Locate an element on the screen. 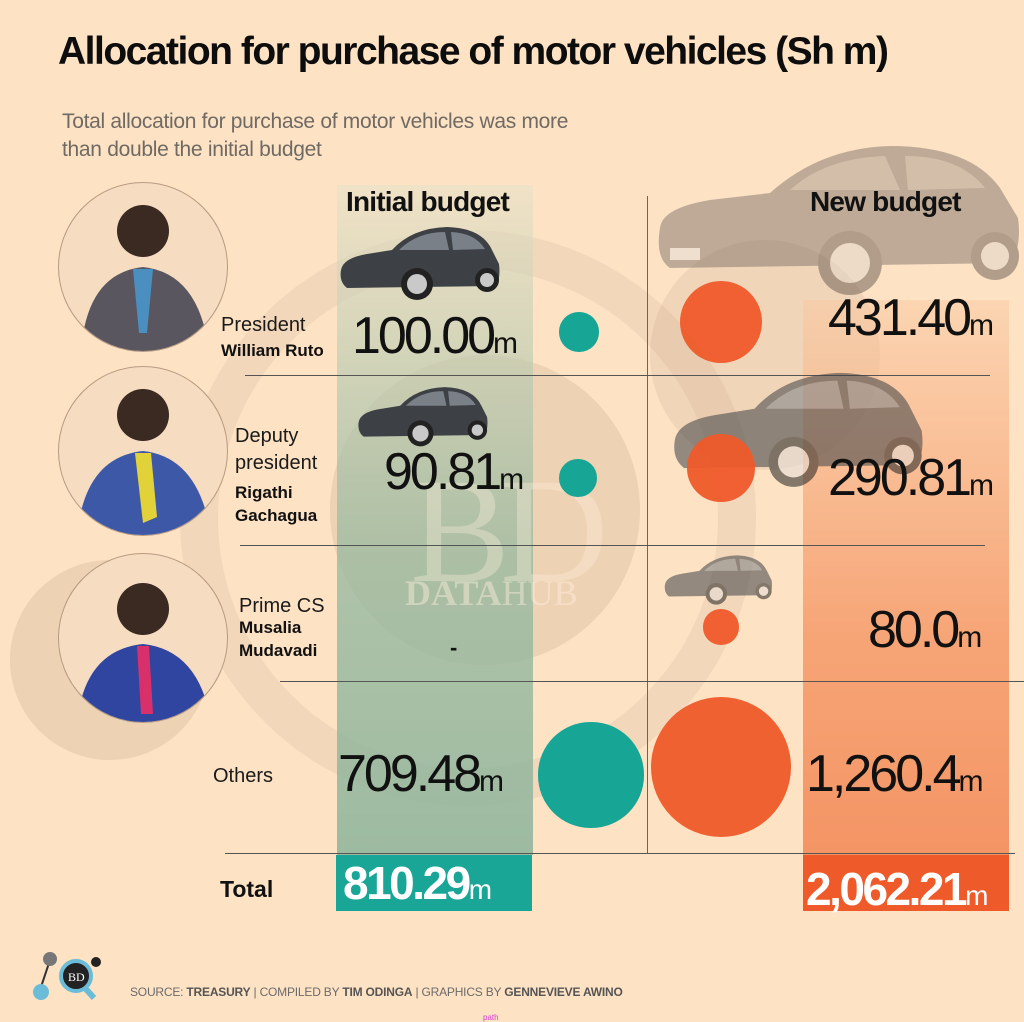 This screenshot has width=1024, height=1022. person-name: Rigathi Gachagua is located at coordinates (276, 504).